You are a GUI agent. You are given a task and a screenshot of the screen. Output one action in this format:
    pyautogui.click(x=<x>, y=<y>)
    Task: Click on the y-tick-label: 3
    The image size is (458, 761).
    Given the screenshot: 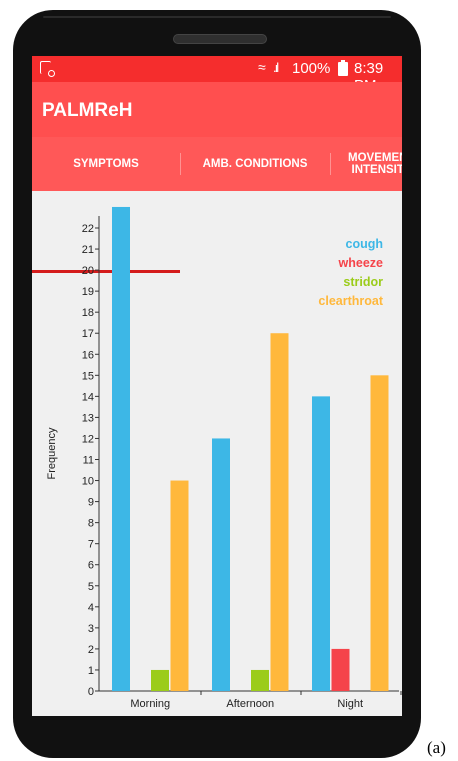 What is the action you would take?
    pyautogui.click(x=91, y=629)
    